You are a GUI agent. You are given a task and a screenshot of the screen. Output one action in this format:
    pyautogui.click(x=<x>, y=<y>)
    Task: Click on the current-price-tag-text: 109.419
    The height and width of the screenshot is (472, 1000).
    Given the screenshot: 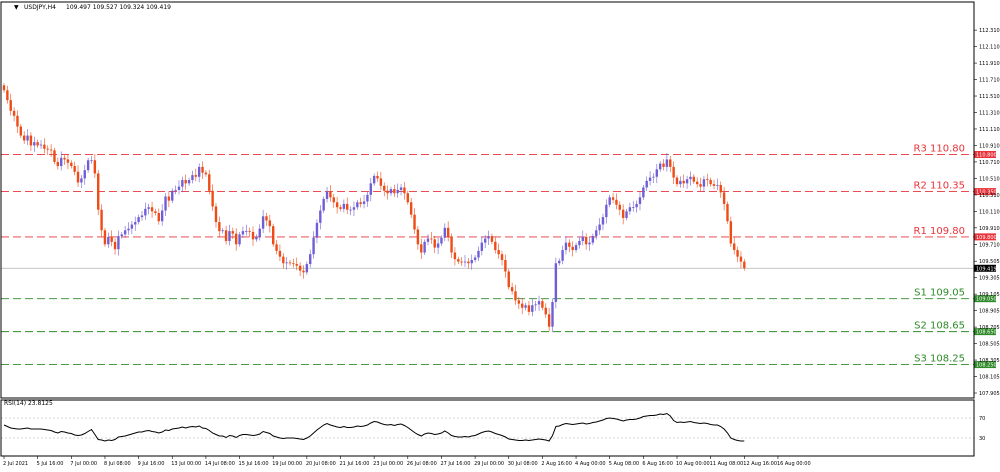 What is the action you would take?
    pyautogui.click(x=986, y=269)
    